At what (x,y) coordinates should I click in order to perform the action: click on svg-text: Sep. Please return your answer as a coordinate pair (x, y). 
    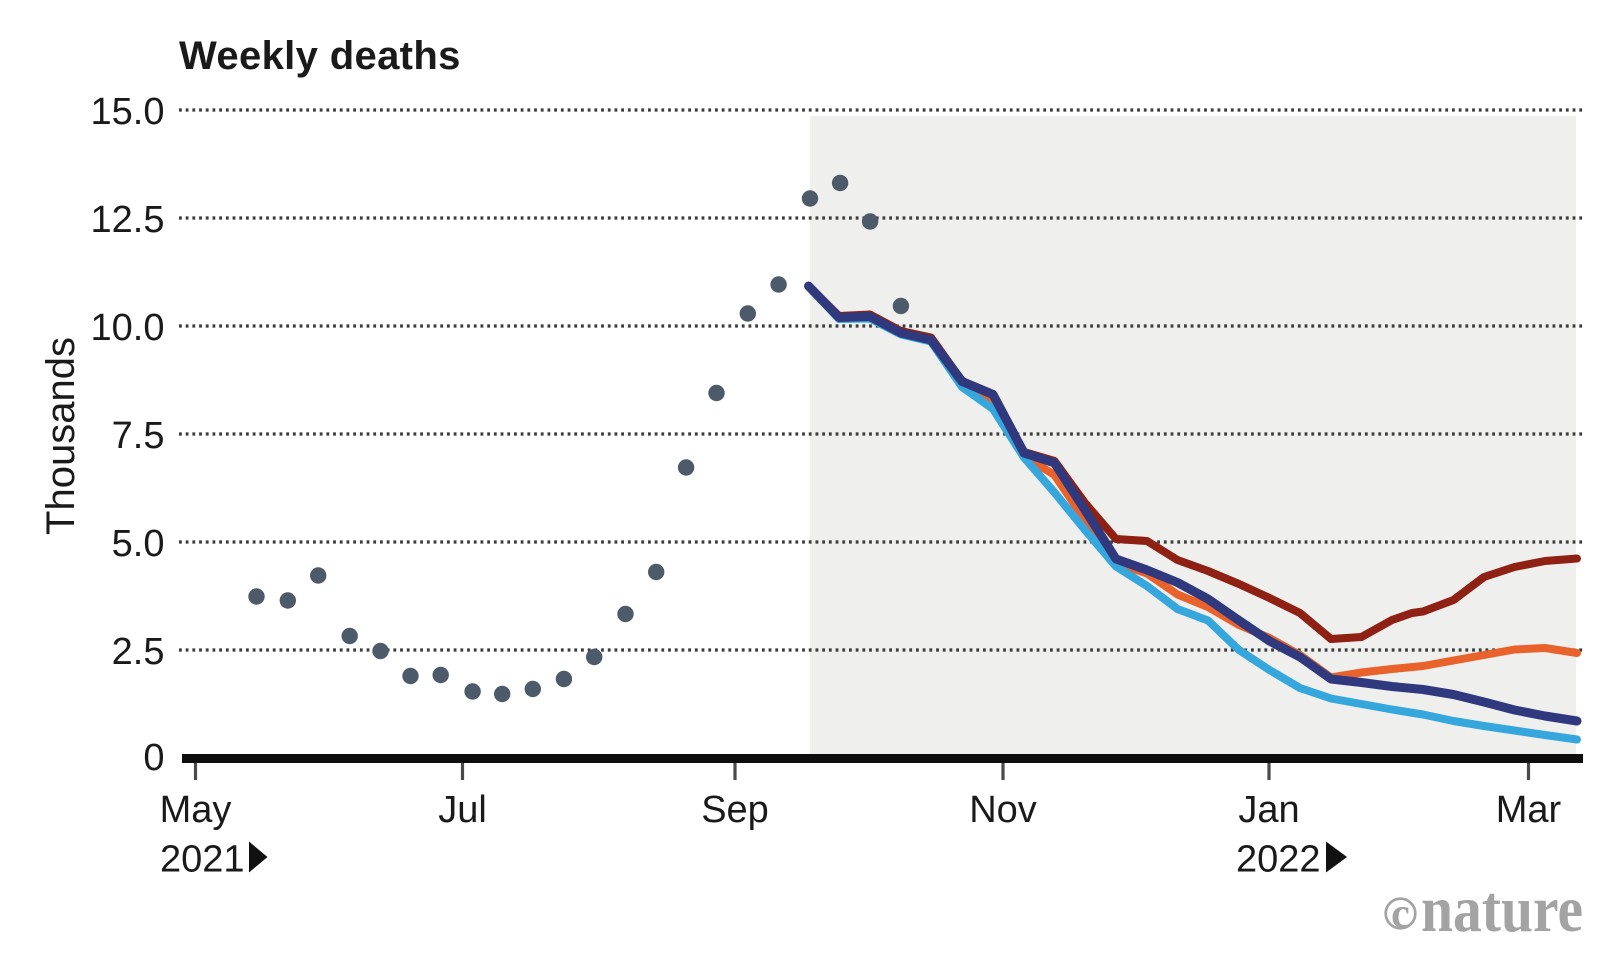
    Looking at the image, I should click on (735, 810).